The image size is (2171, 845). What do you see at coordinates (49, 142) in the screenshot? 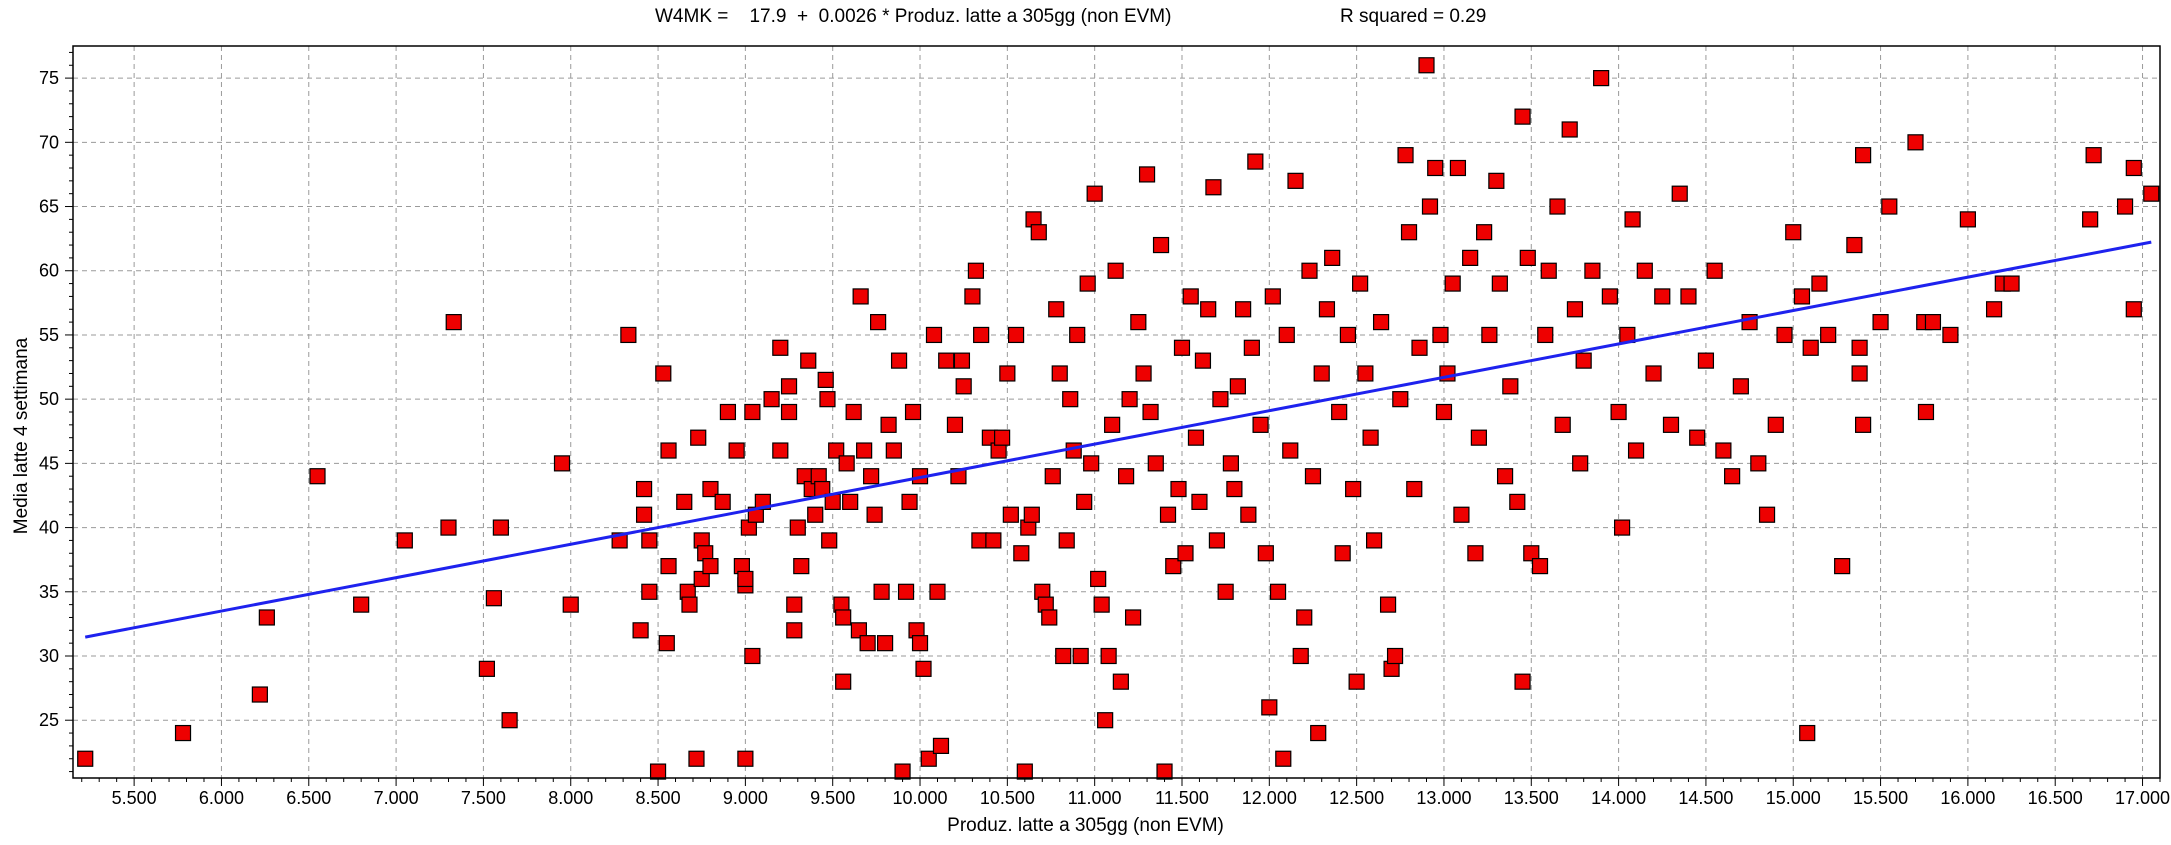
I see `y-tick-label: 70` at bounding box center [49, 142].